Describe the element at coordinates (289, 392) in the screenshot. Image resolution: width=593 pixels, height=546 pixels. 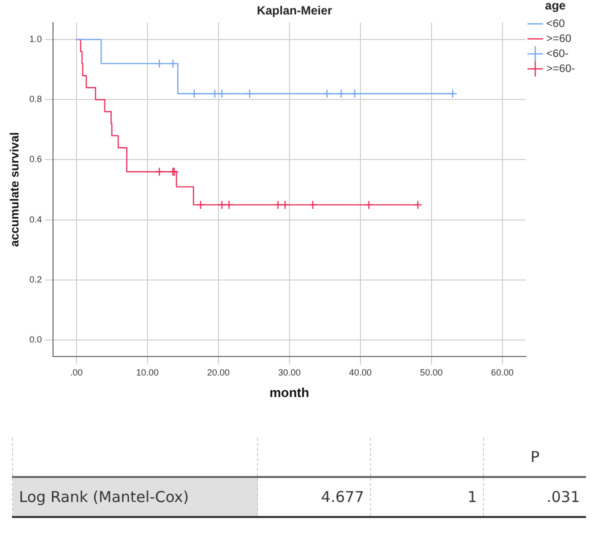
I see `x-axis-title: month` at that location.